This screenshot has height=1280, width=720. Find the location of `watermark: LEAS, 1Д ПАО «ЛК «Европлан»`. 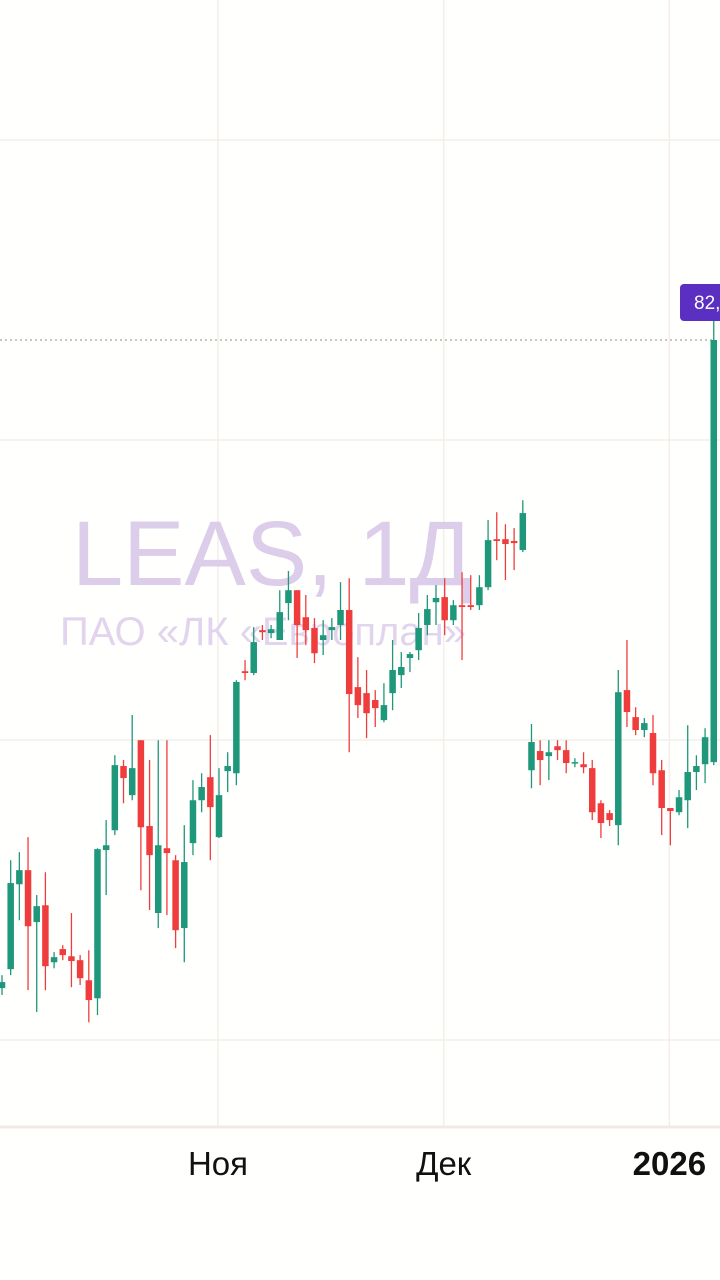

watermark: LEAS, 1Д ПАО «ЛК «Европлан» is located at coordinates (266, 578).